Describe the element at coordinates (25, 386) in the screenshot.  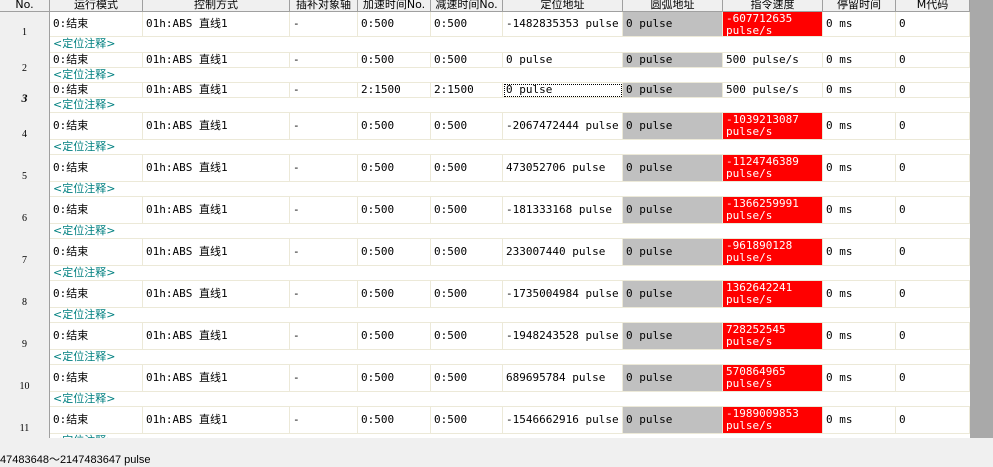
I see `row-number: 10` at that location.